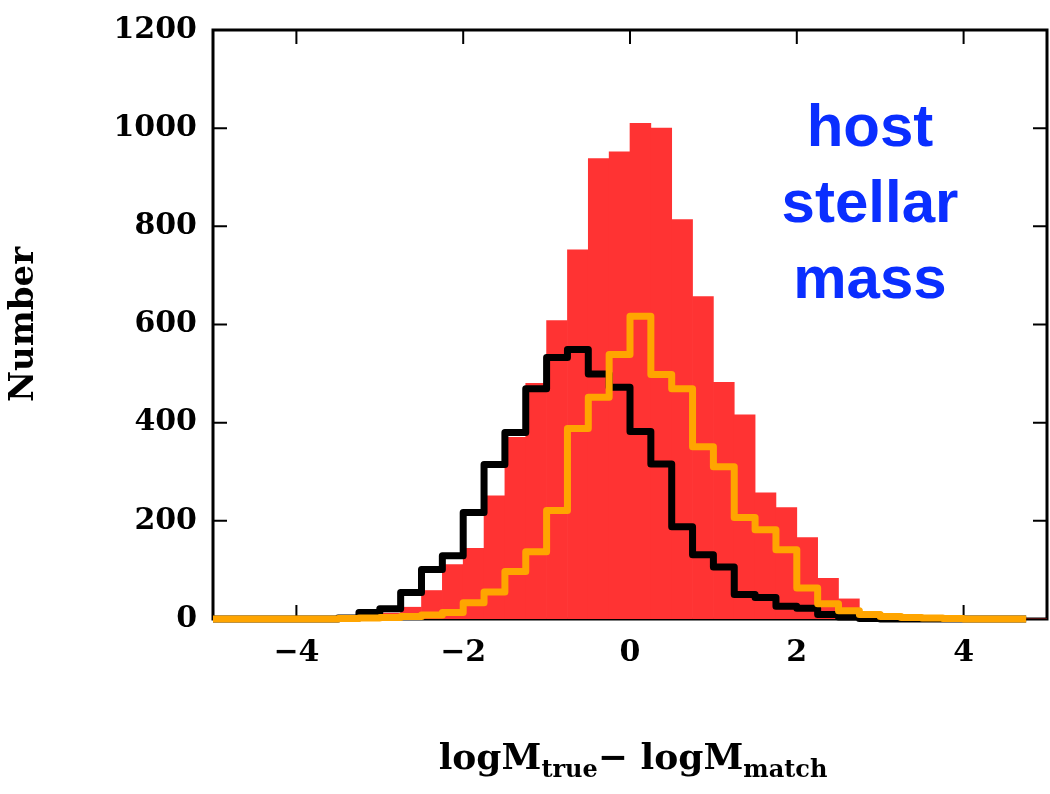  I want to click on y-tick-label: 1000, so click(155, 125).